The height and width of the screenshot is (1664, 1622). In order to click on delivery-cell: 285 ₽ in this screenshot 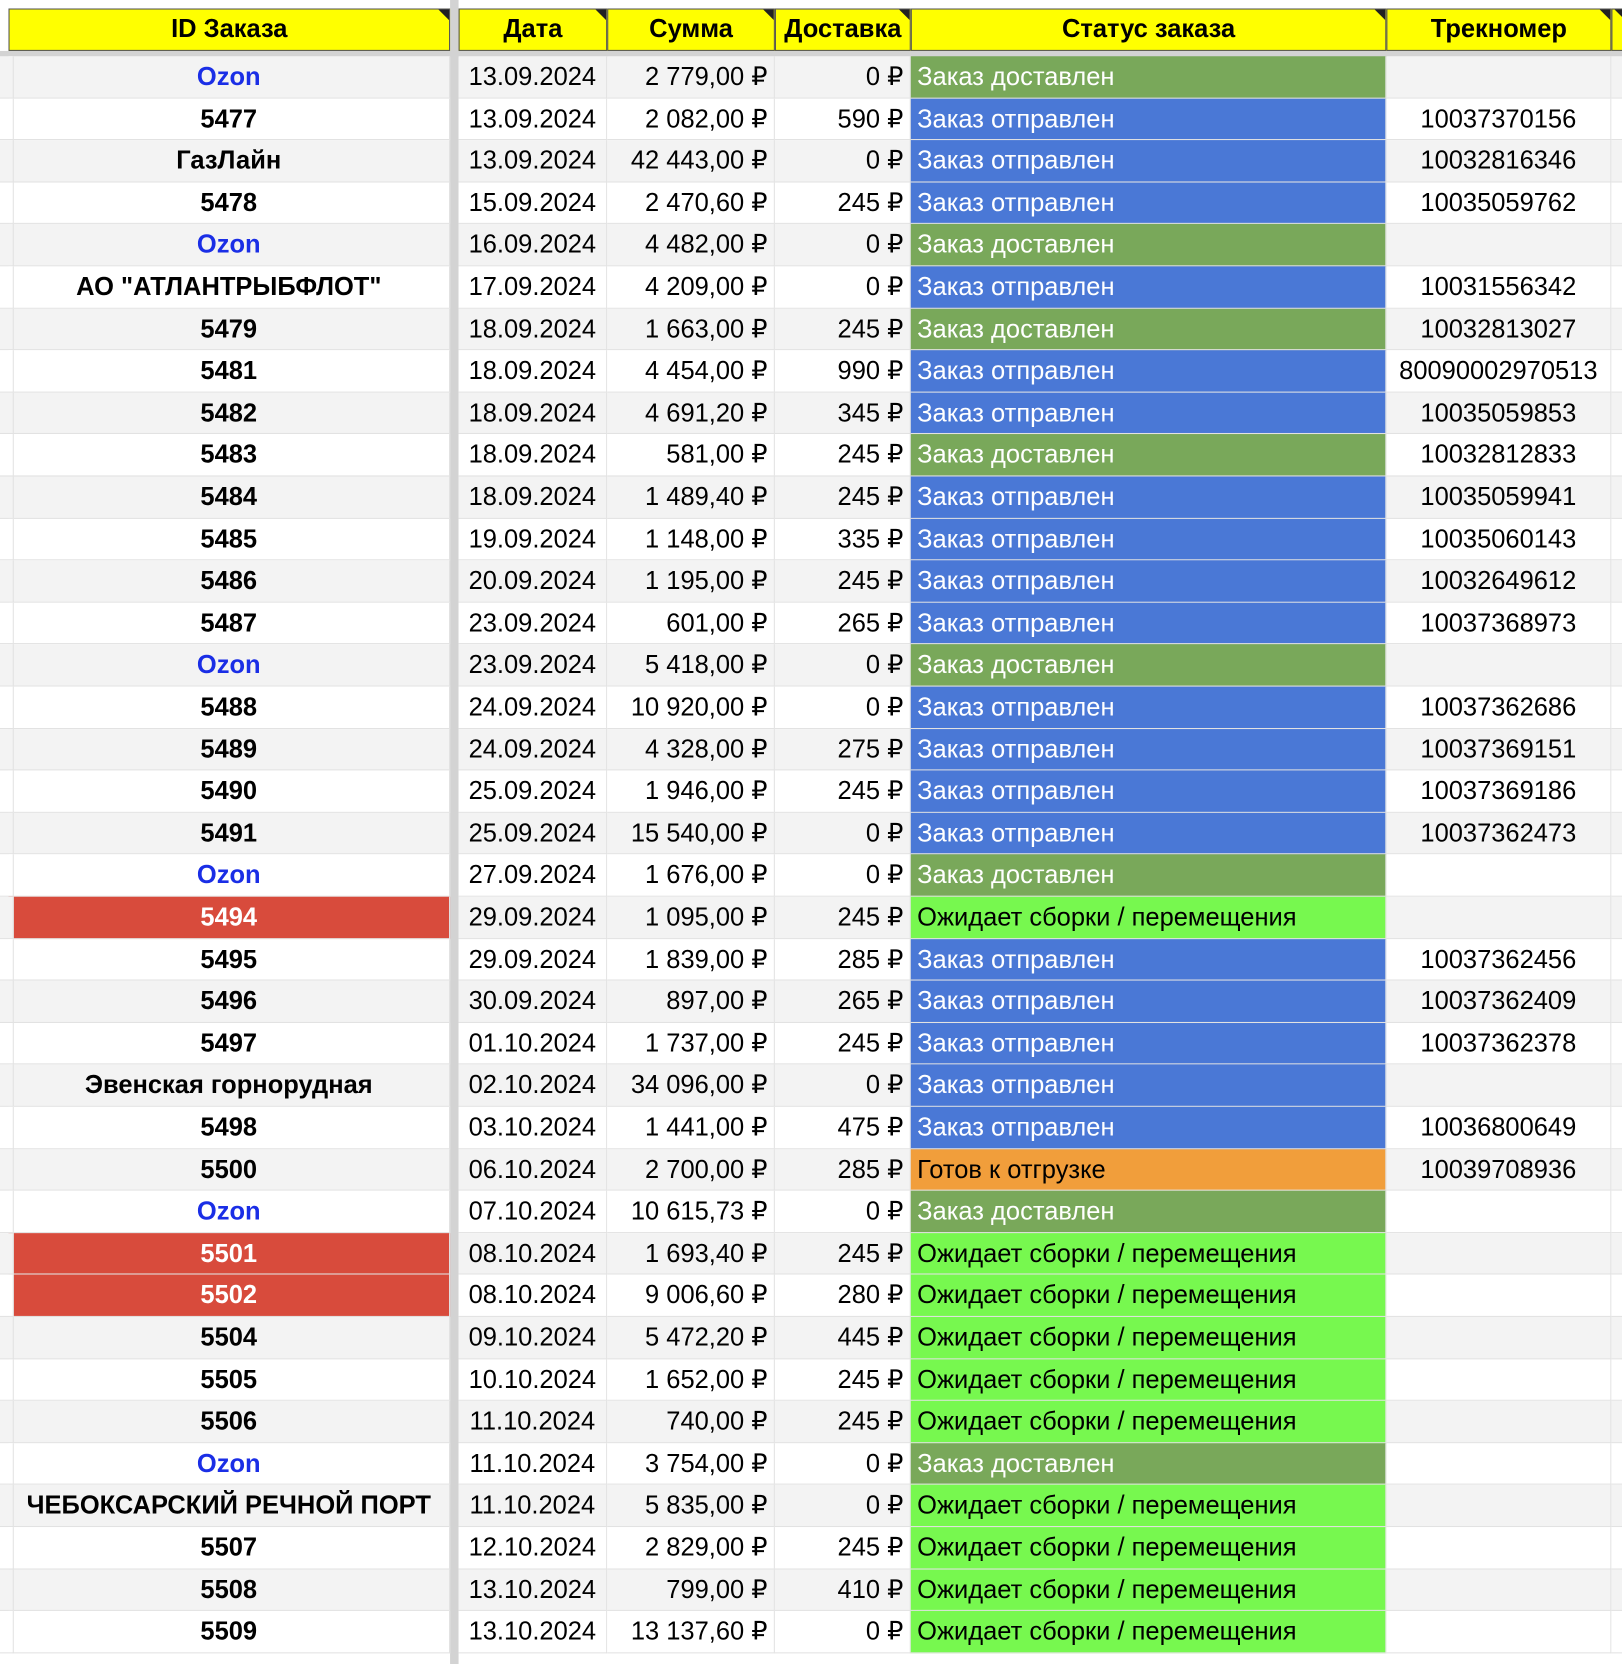, I will do `click(842, 959)`.